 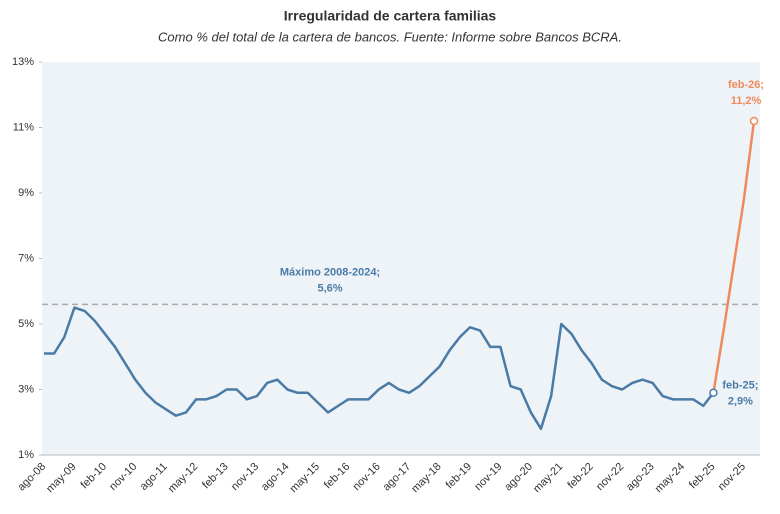 What do you see at coordinates (275, 477) in the screenshot?
I see `x-tick-label: ago-14` at bounding box center [275, 477].